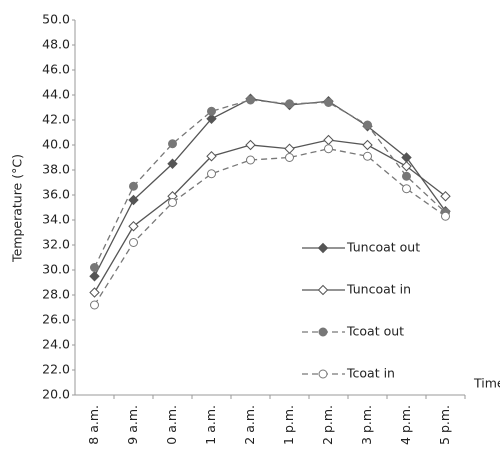  I want to click on y-tick-label: 38.0, so click(56, 169).